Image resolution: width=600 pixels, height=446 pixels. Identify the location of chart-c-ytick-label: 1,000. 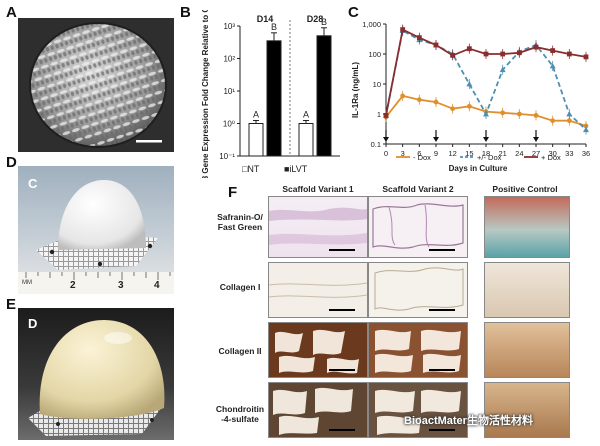
(371, 24).